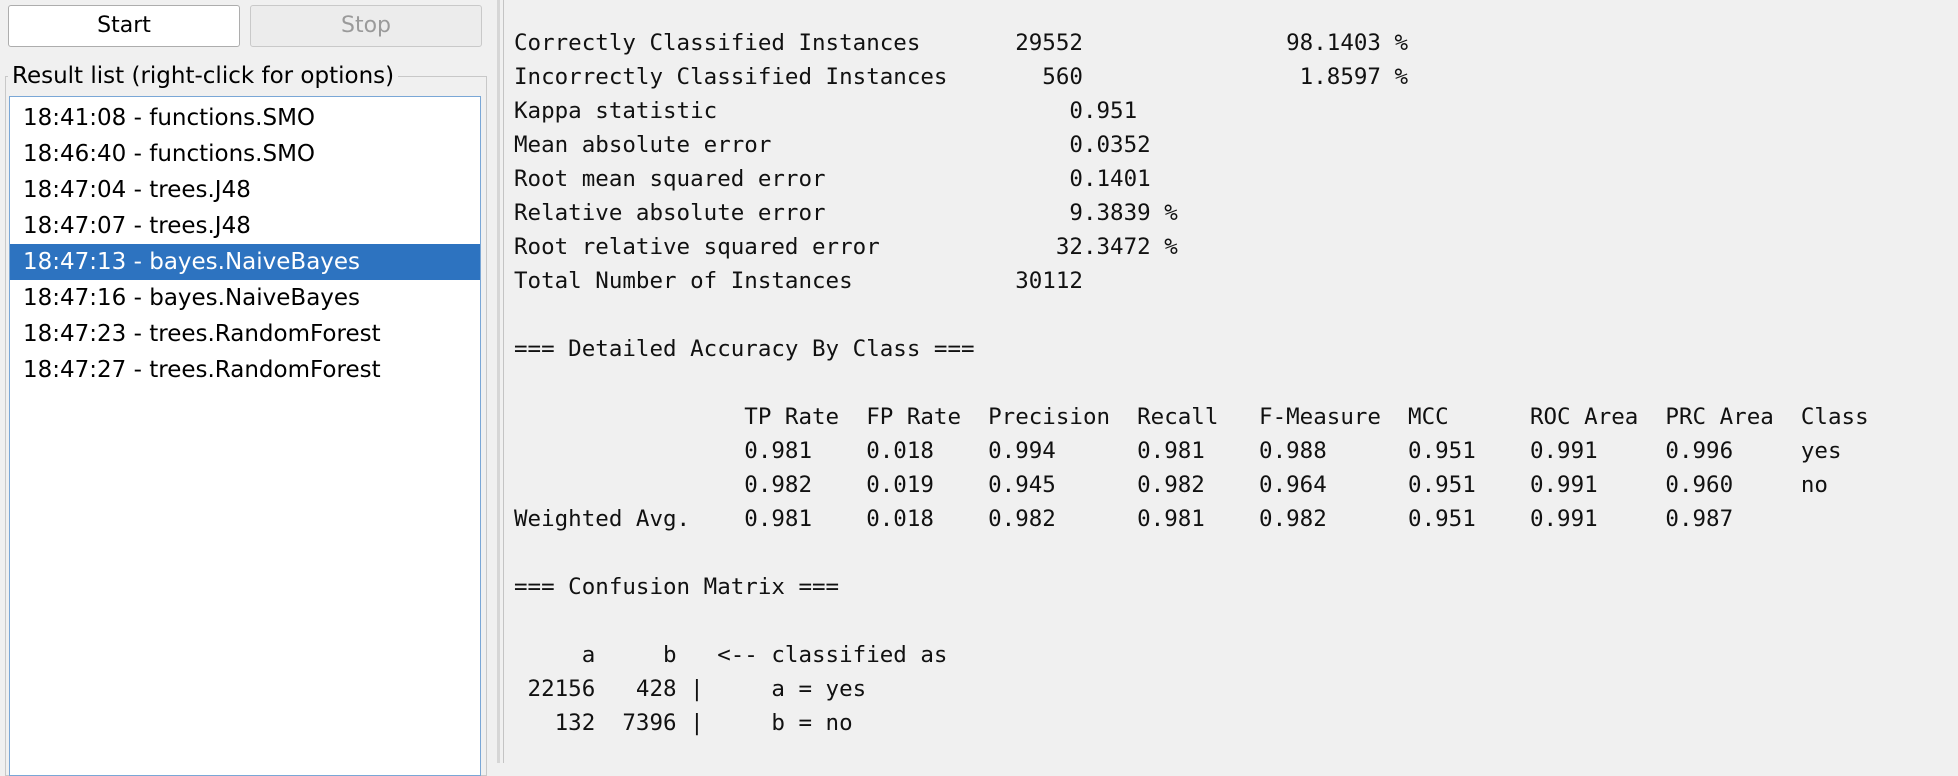 This screenshot has width=1958, height=776. Describe the element at coordinates (366, 26) in the screenshot. I see `stop-button: Stop` at that location.